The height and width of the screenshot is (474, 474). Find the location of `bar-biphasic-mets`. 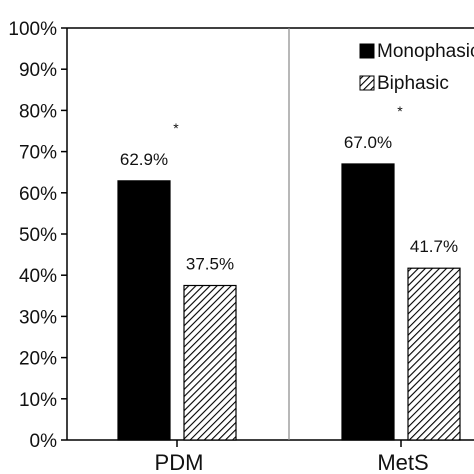

bar-biphasic-mets is located at coordinates (434, 354).